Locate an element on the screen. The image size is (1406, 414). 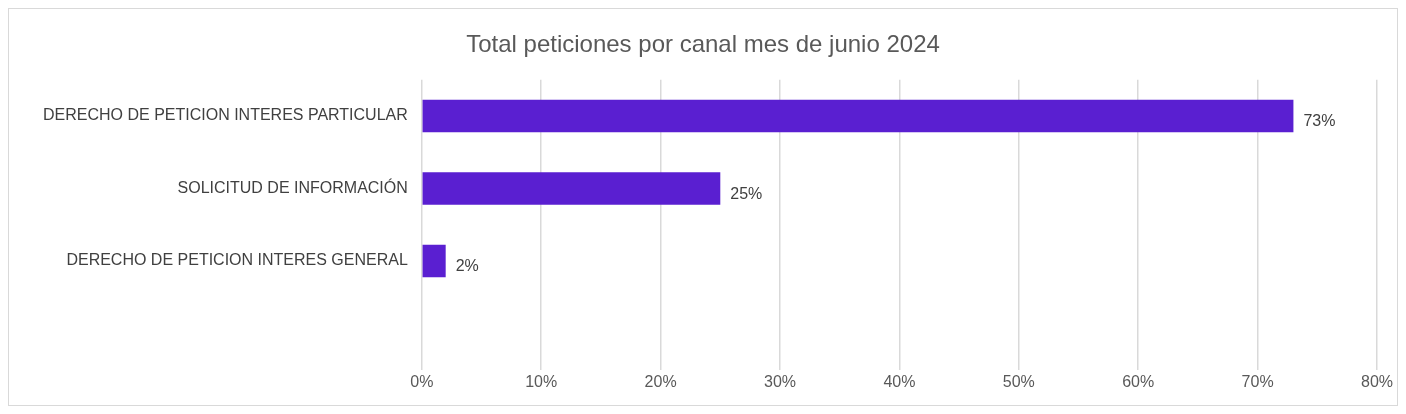
y-tick-label: SOLICITUD DE INFORMACIÓN is located at coordinates (292, 186).